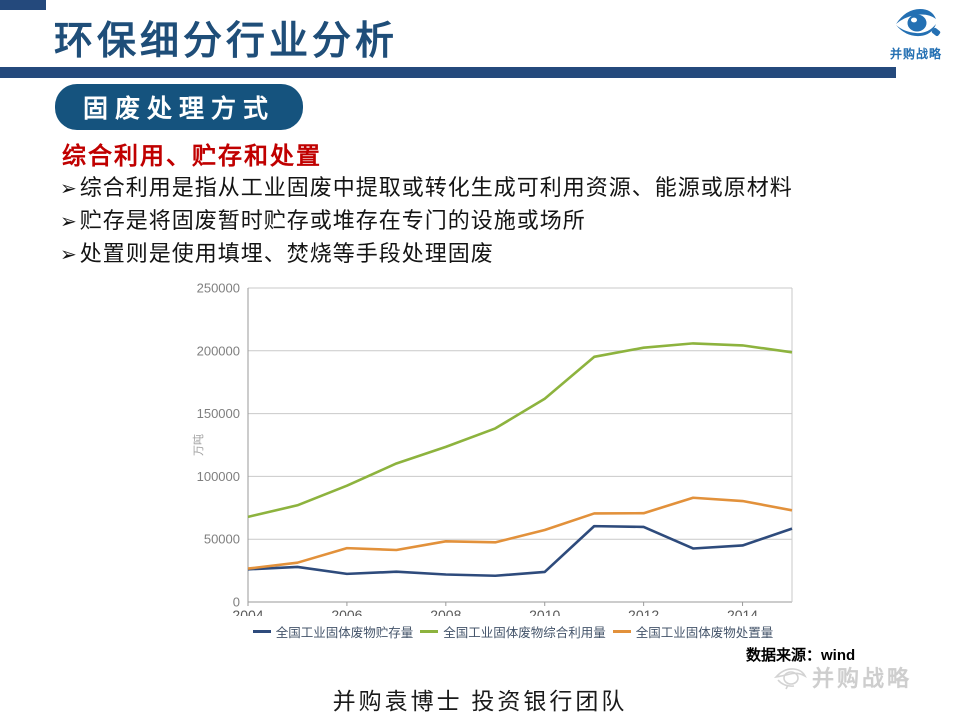  I want to click on corner-accent-block, so click(23, 5).